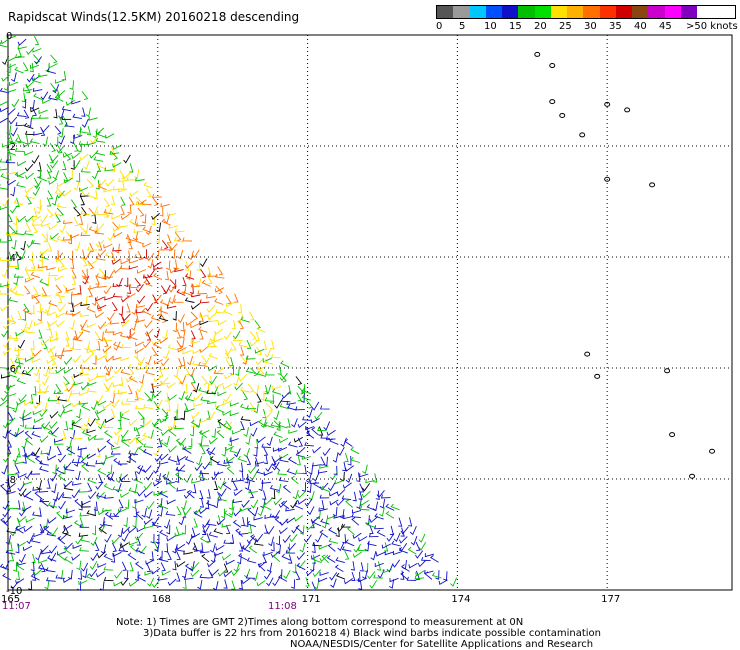  Describe the element at coordinates (9, 36) in the screenshot. I see `y-tick-label: 0` at that location.